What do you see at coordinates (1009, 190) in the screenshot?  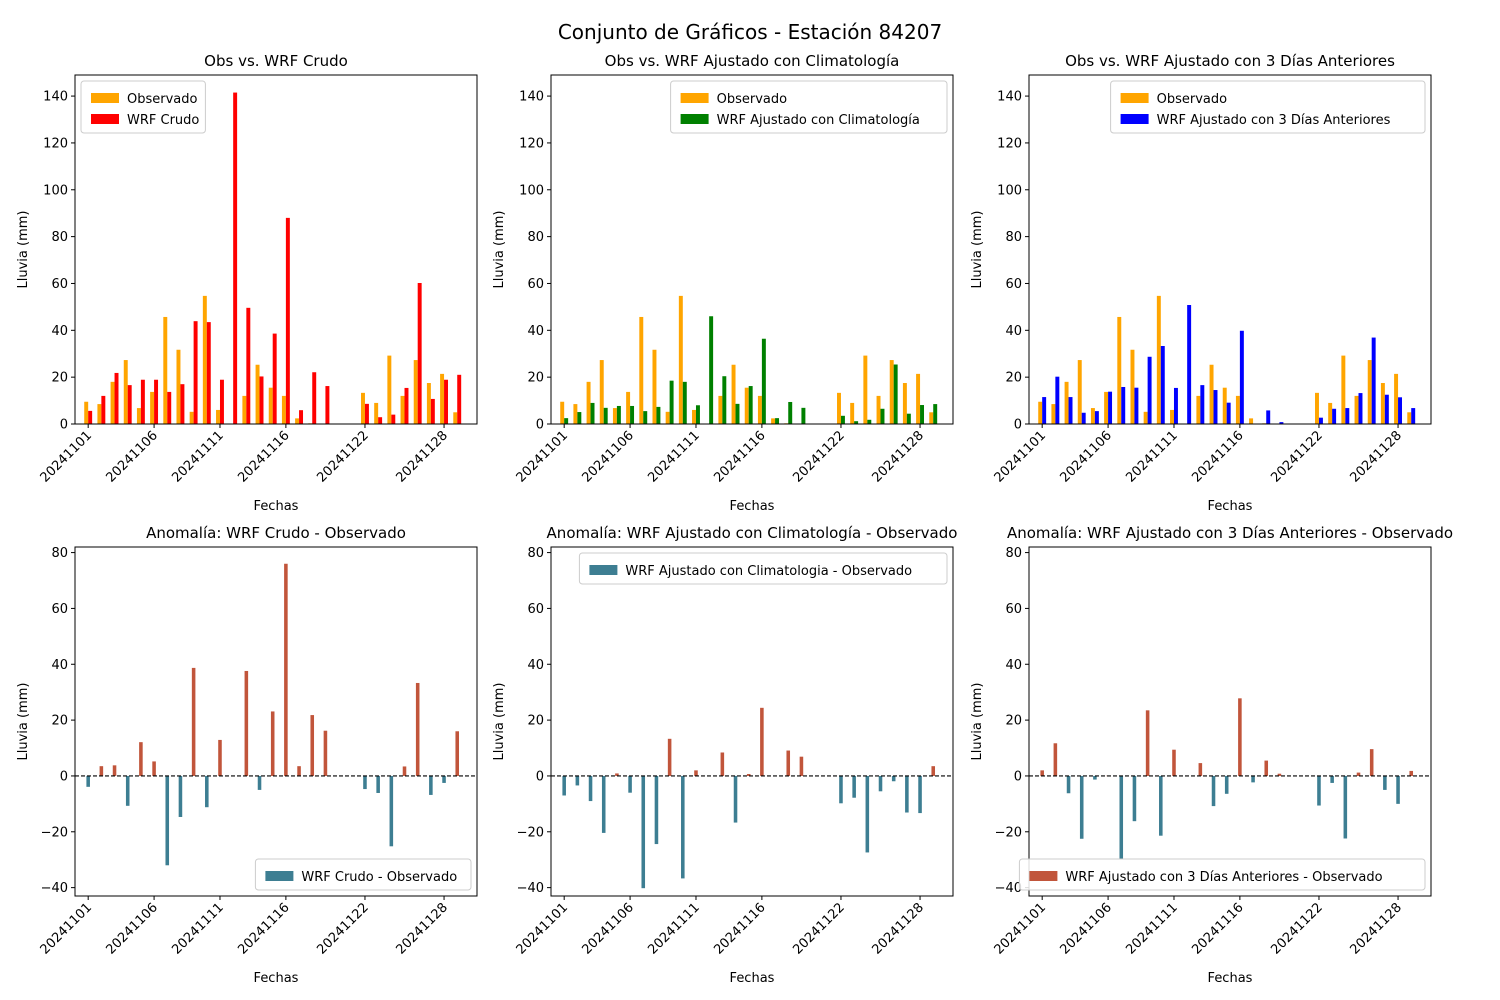 I see `y-tick-label: 100` at bounding box center [1009, 190].